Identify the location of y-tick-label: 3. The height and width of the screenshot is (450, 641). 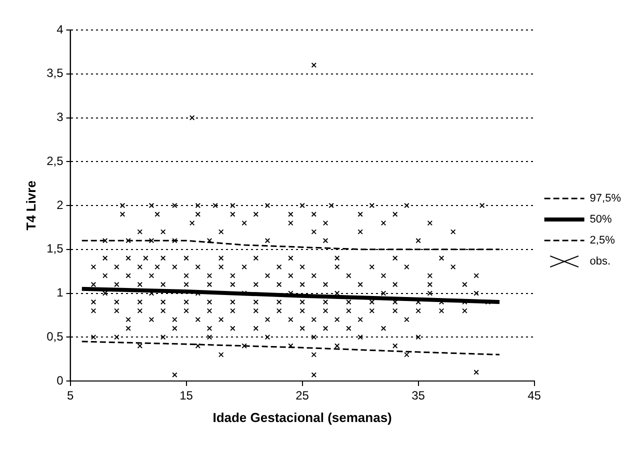
(60, 117).